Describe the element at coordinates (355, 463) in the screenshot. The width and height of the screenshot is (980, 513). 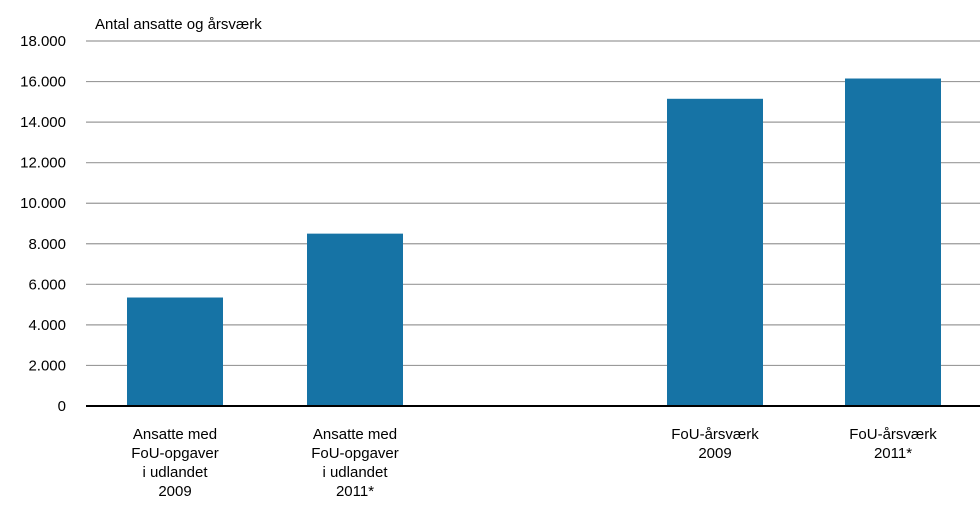
I see `category-label: Ansatte med FoU-opgaver i udlandet 2011*` at that location.